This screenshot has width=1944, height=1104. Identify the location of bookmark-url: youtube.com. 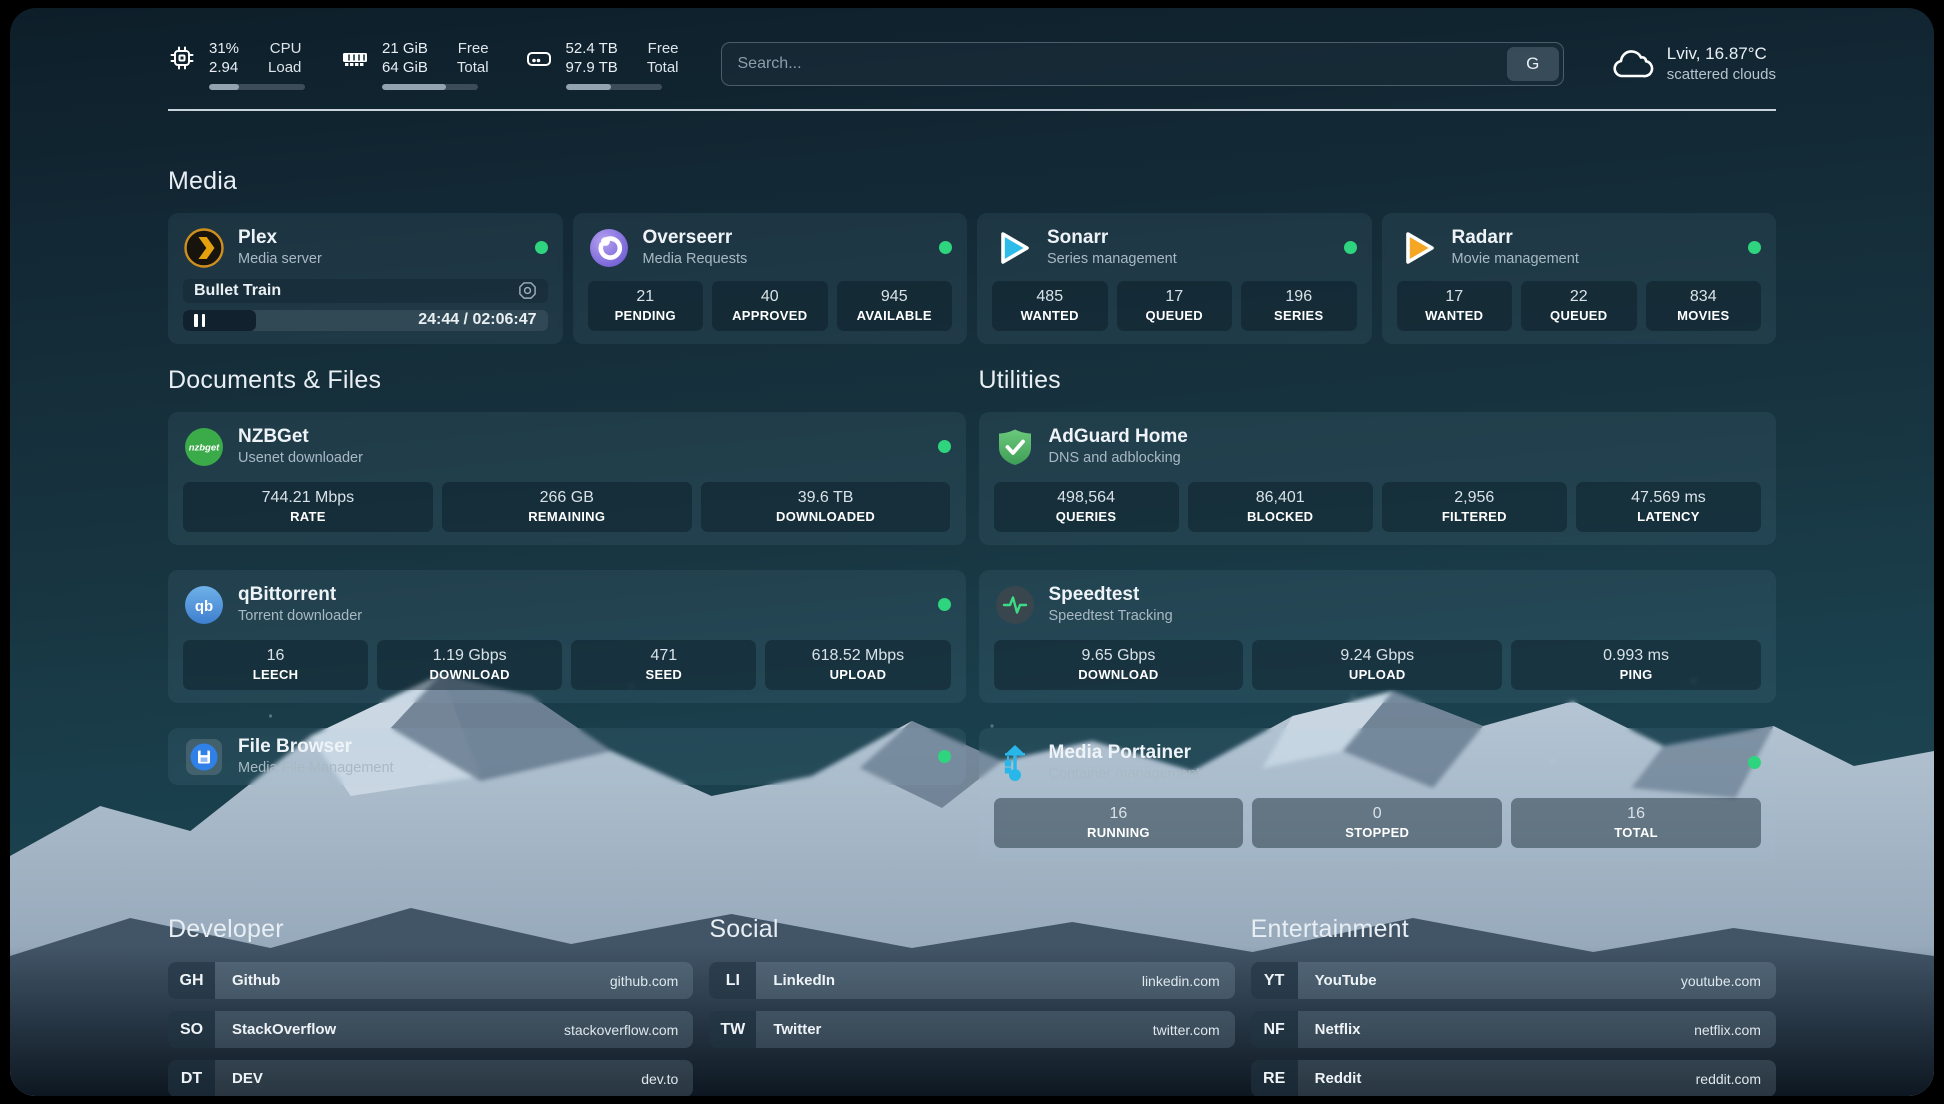
(1720, 980).